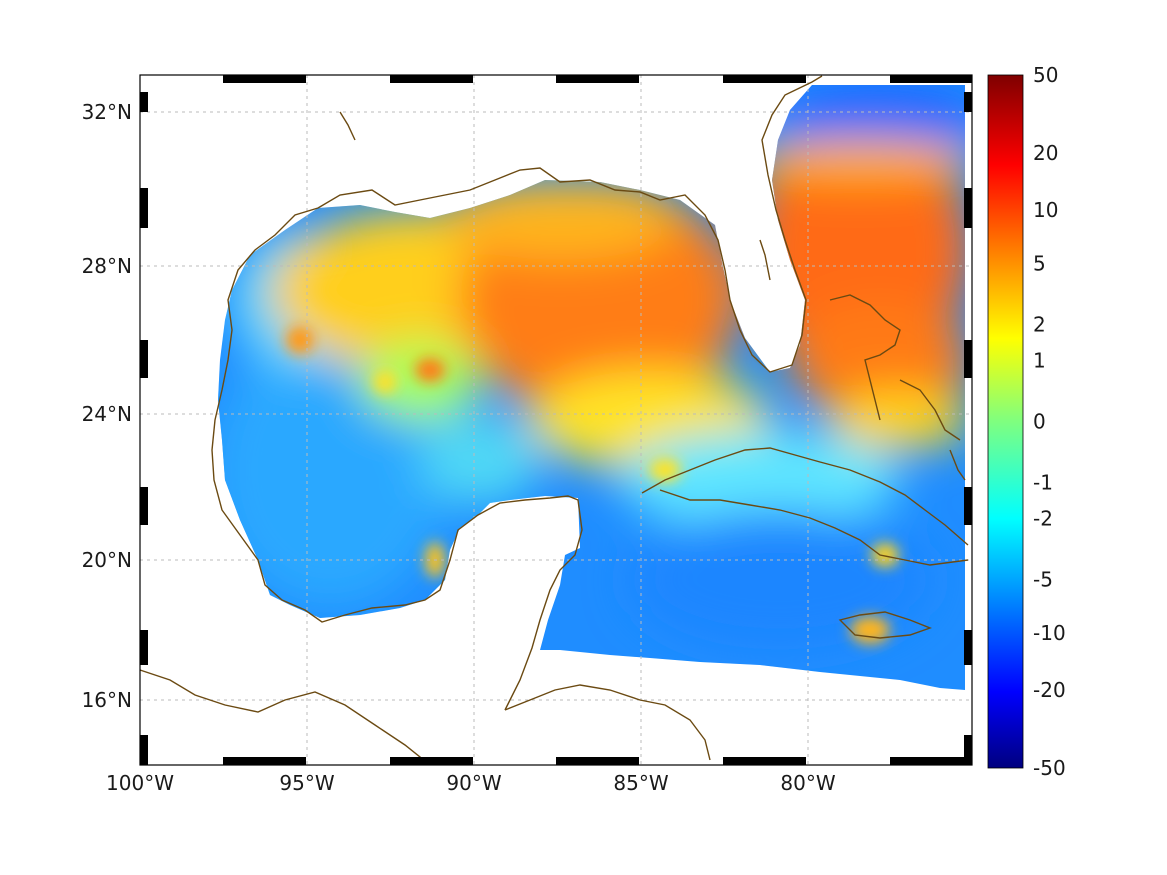 The image size is (1167, 875). I want to click on lat-tick-label: 16°N, so click(107, 700).